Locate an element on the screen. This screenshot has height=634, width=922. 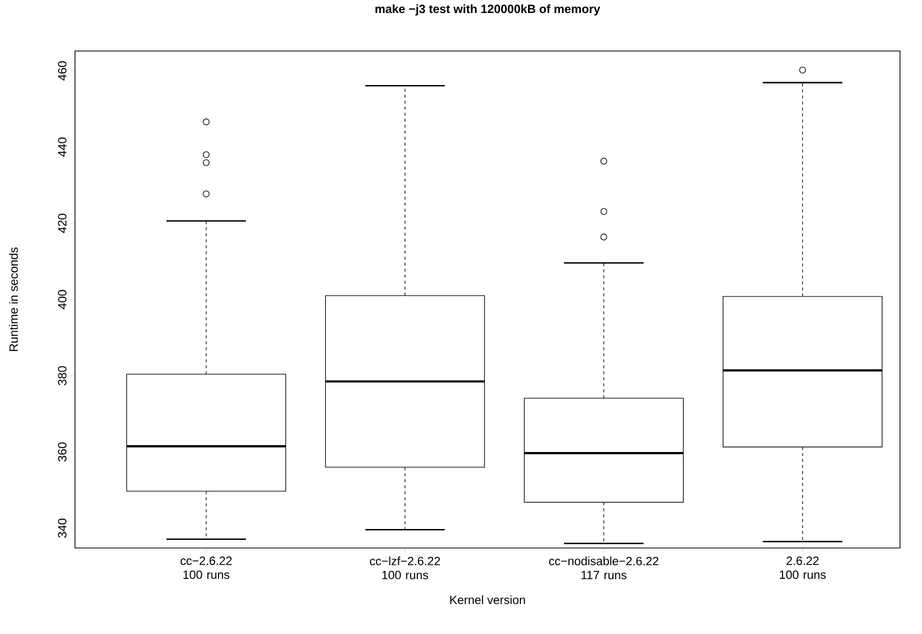
y-tick-label: 360 is located at coordinates (62, 452).